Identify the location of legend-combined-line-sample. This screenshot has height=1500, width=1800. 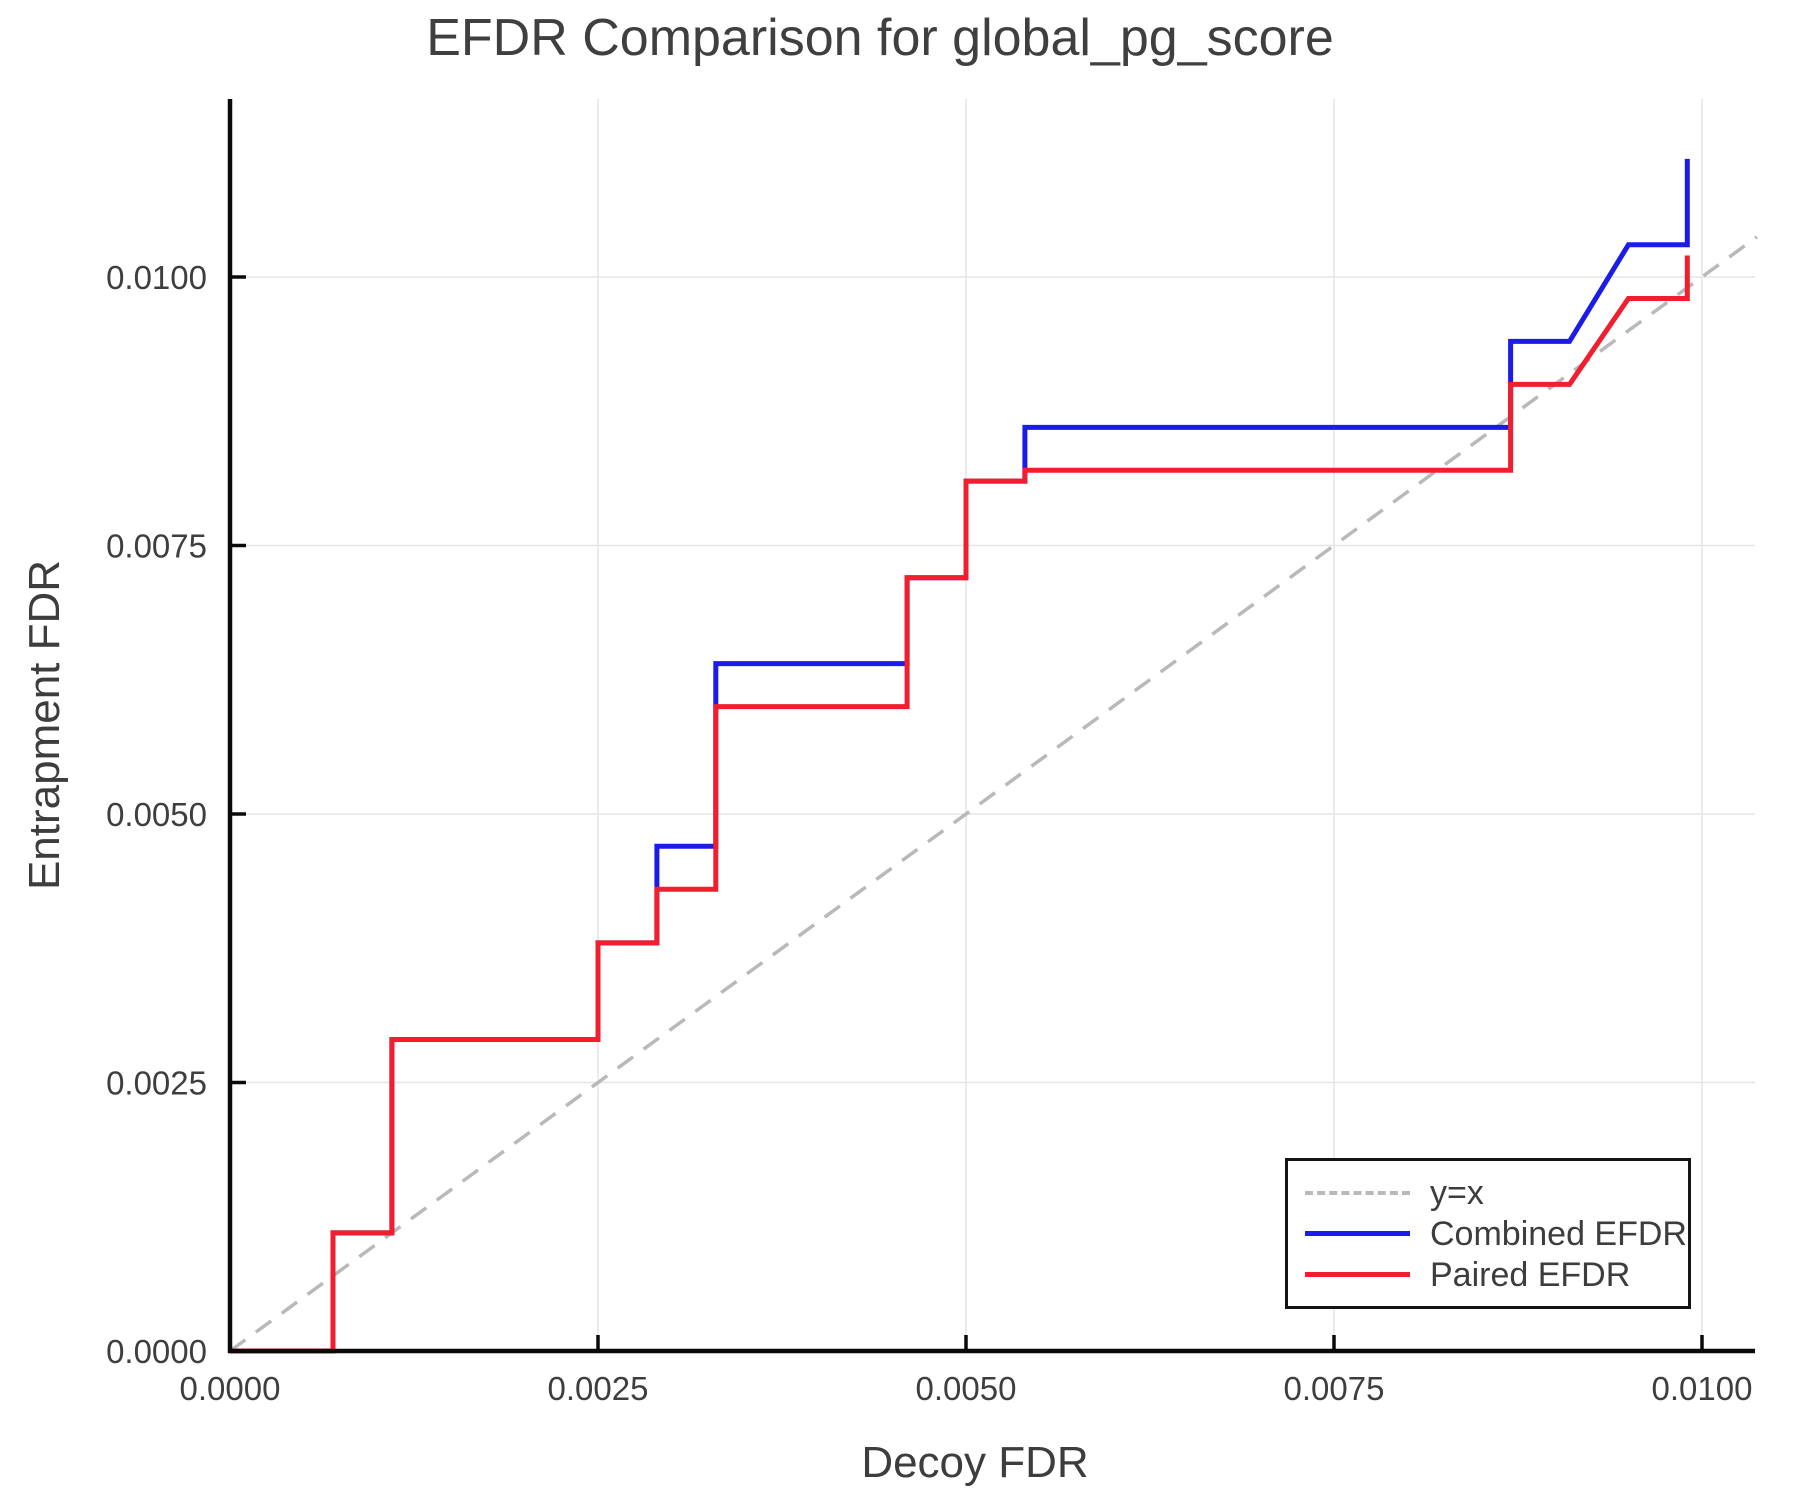
(1357, 1233).